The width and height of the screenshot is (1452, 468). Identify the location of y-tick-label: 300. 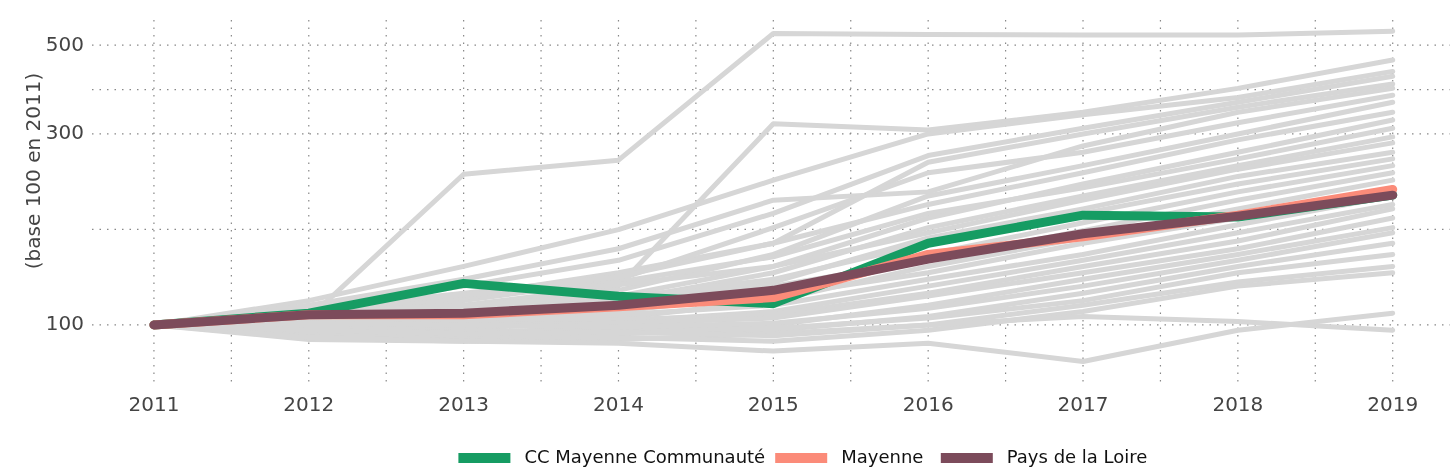
(64, 132).